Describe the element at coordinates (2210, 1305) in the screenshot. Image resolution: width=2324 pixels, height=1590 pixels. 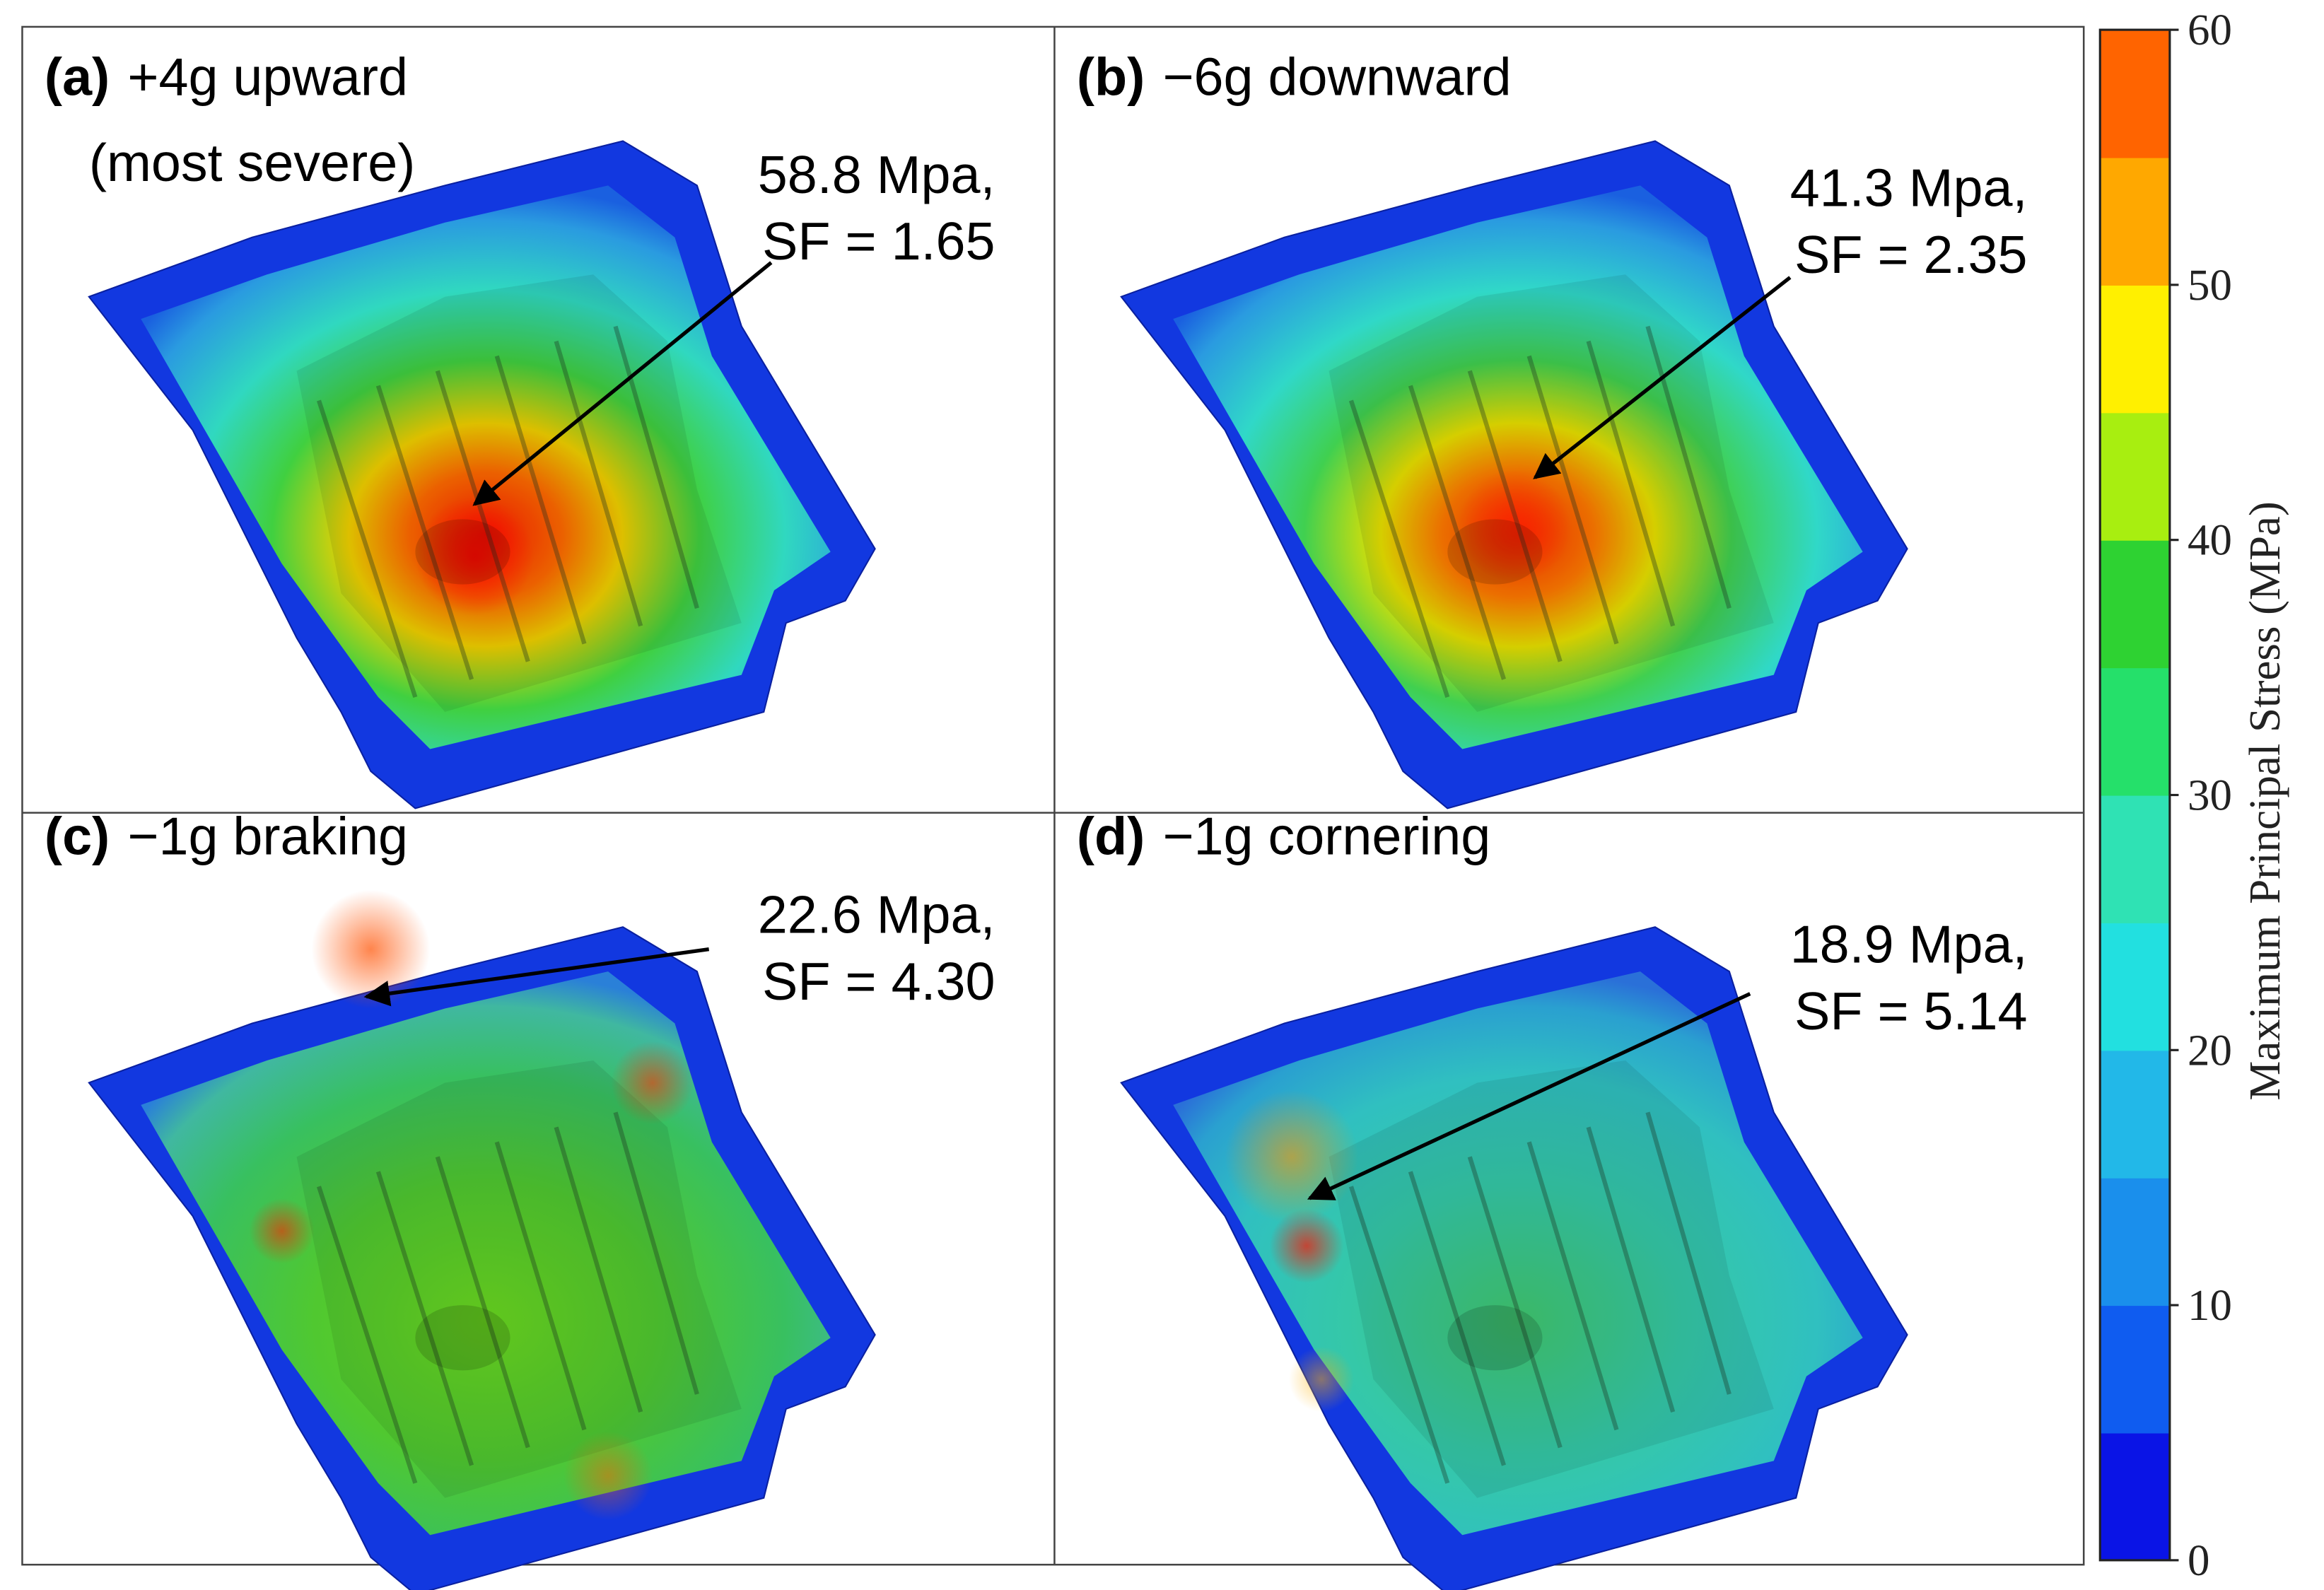
I see `colorbar-tick-label: 10` at that location.